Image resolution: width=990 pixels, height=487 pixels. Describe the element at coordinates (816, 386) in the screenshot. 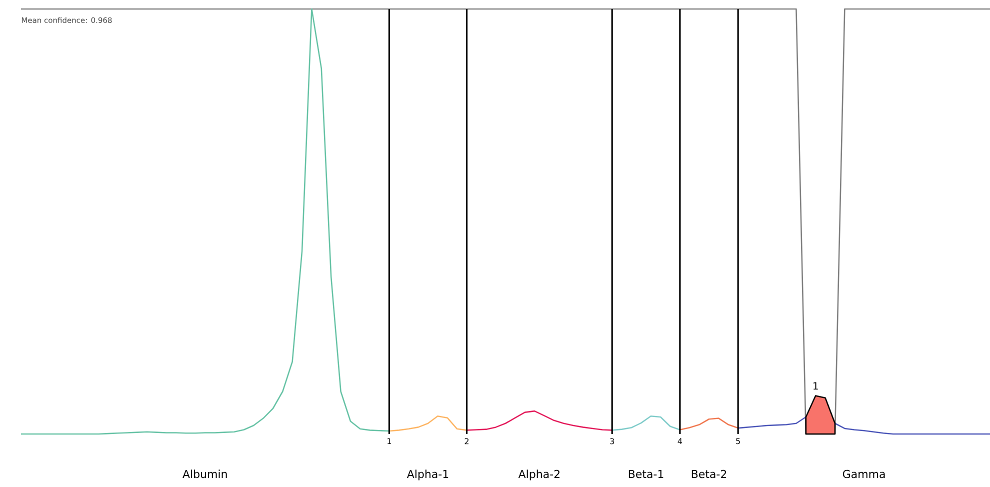

I see `annotation: 1` at that location.